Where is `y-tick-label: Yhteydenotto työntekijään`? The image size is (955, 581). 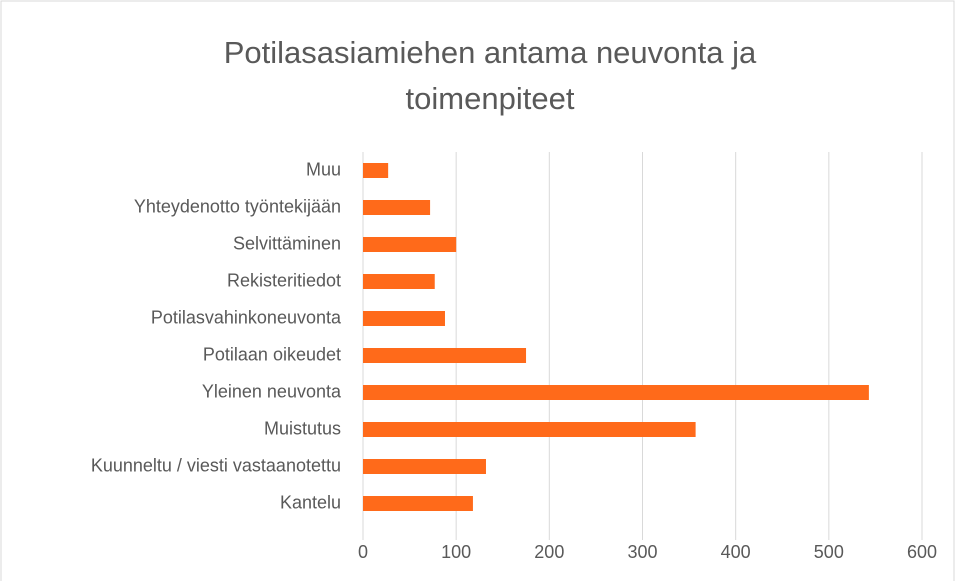
y-tick-label: Yhteydenotto työntekijään is located at coordinates (237, 206).